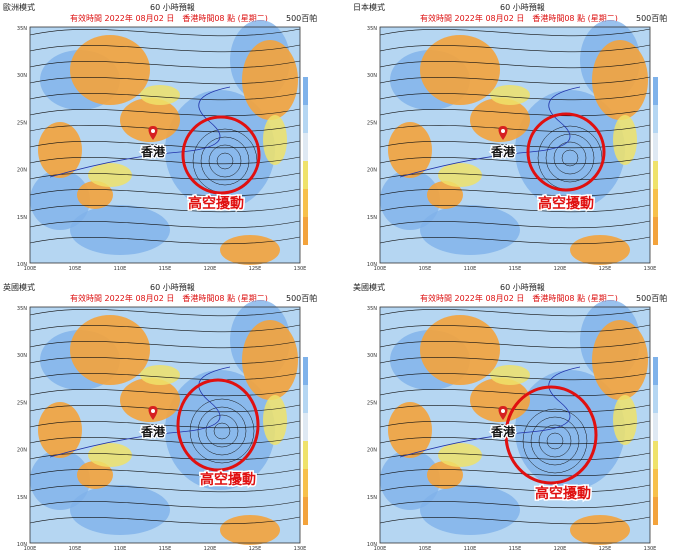  What do you see at coordinates (369, 7) in the screenshot?
I see `model-name: 日本模式` at bounding box center [369, 7].